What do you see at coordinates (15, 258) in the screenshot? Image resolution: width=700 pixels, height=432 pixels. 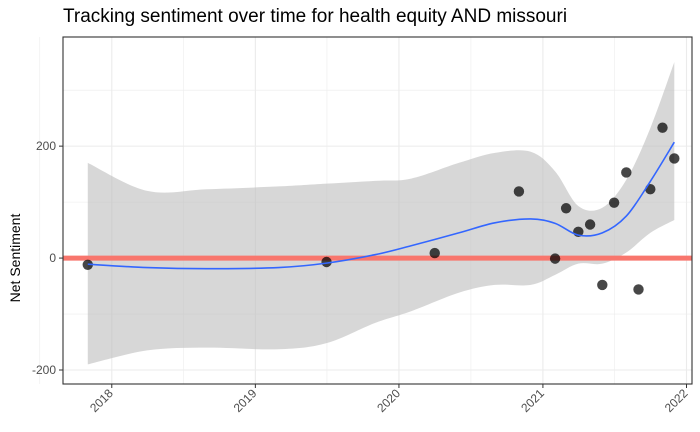 I see `y-axis-title: Net Sentiment` at bounding box center [15, 258].